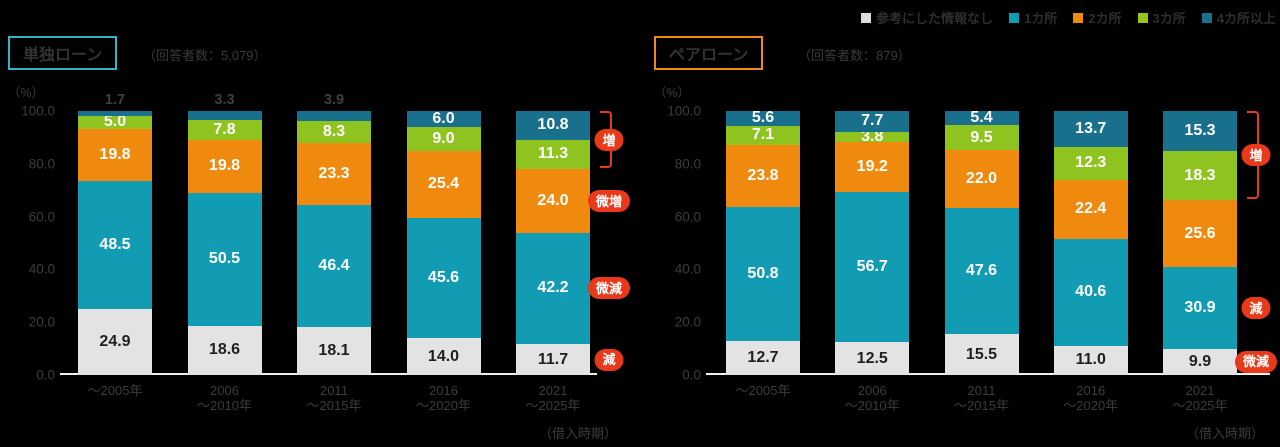 The height and width of the screenshot is (447, 1280). I want to click on bar-value-label: 5.0, so click(115, 122).